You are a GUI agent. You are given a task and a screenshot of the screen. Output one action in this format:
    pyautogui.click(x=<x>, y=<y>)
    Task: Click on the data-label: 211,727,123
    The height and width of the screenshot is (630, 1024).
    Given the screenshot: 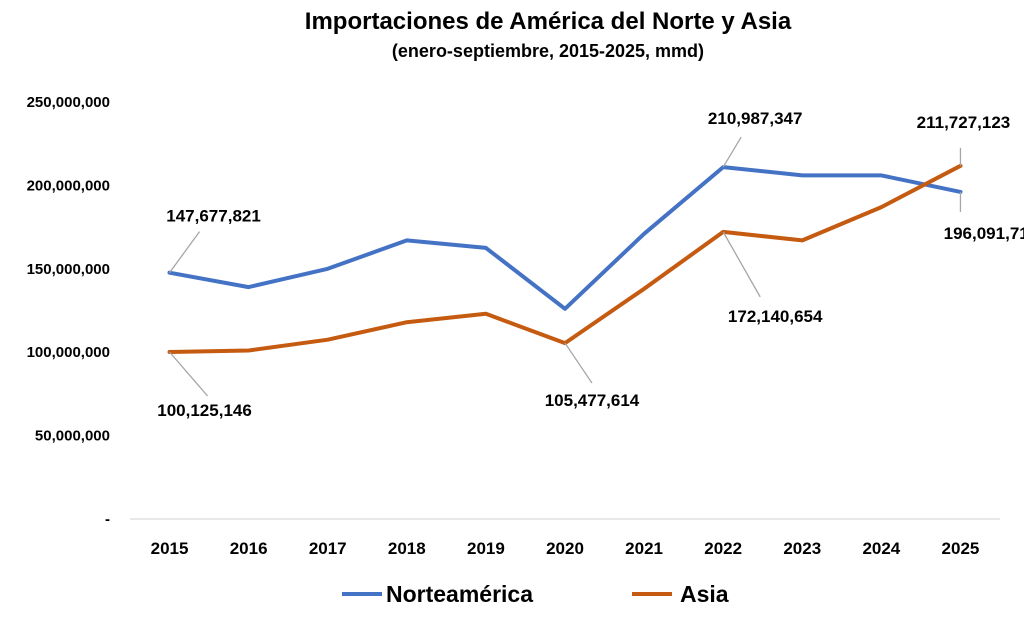 What is the action you would take?
    pyautogui.click(x=964, y=122)
    